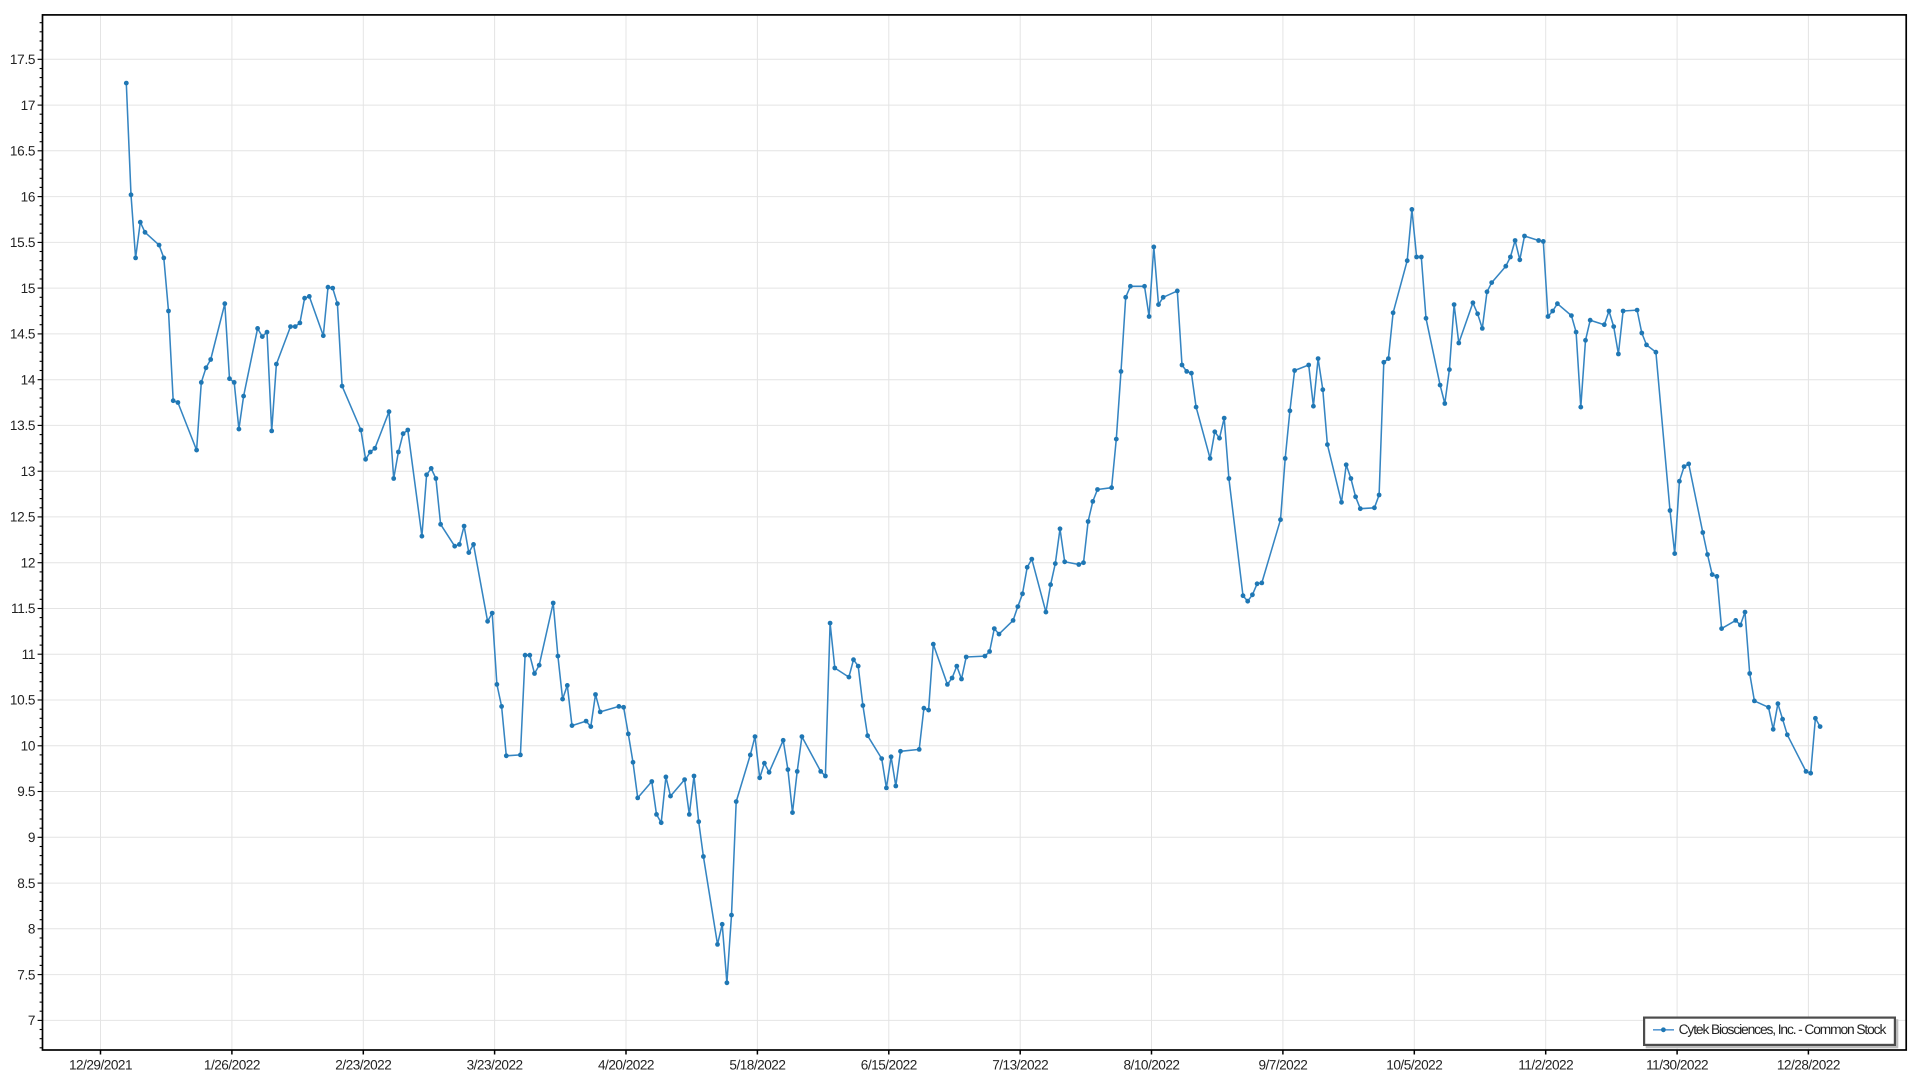  I want to click on svg-text: 12, so click(28, 562).